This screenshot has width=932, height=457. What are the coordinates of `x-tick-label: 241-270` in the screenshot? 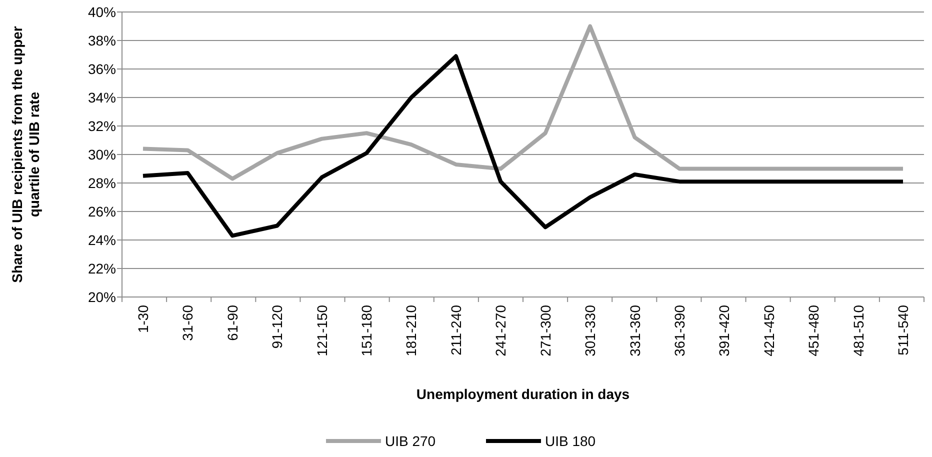 It's located at (500, 330).